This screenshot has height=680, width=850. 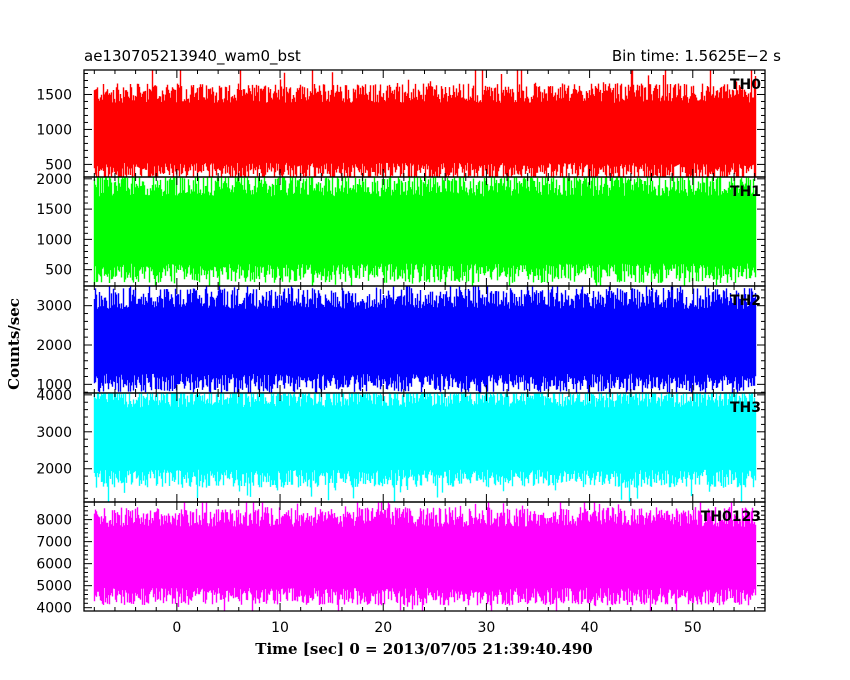 I want to click on x-tick-label: 40, so click(x=590, y=628).